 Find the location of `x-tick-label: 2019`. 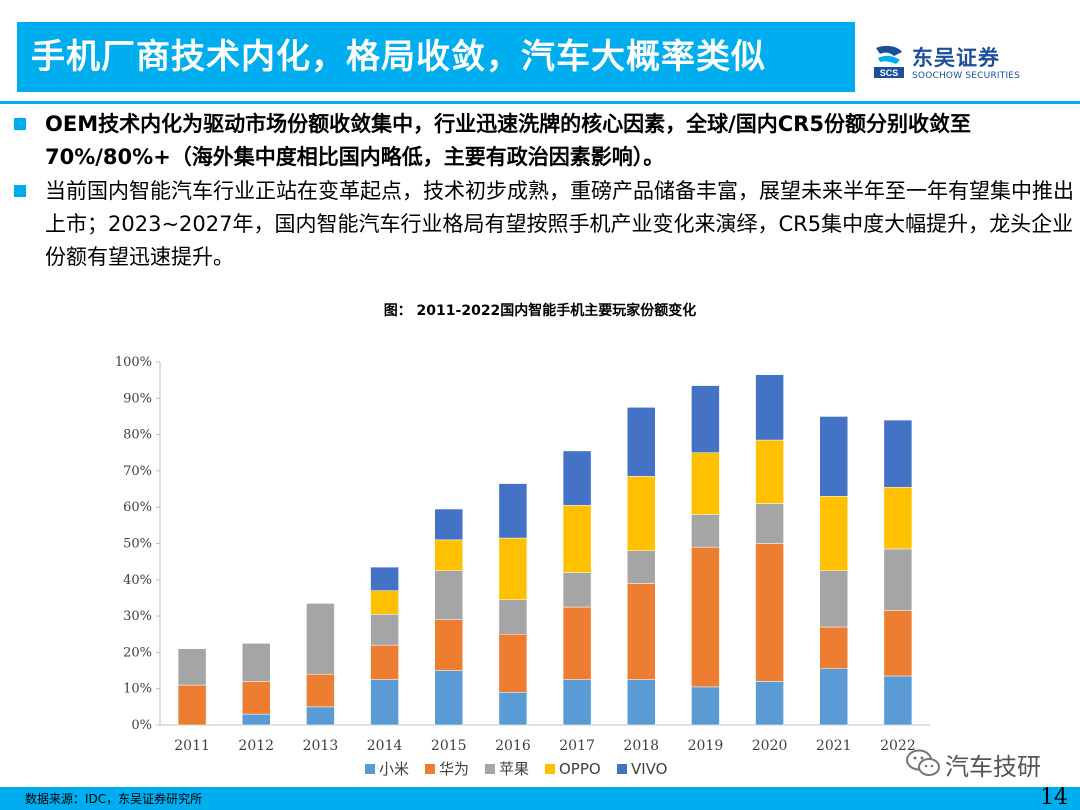

x-tick-label: 2019 is located at coordinates (706, 746).